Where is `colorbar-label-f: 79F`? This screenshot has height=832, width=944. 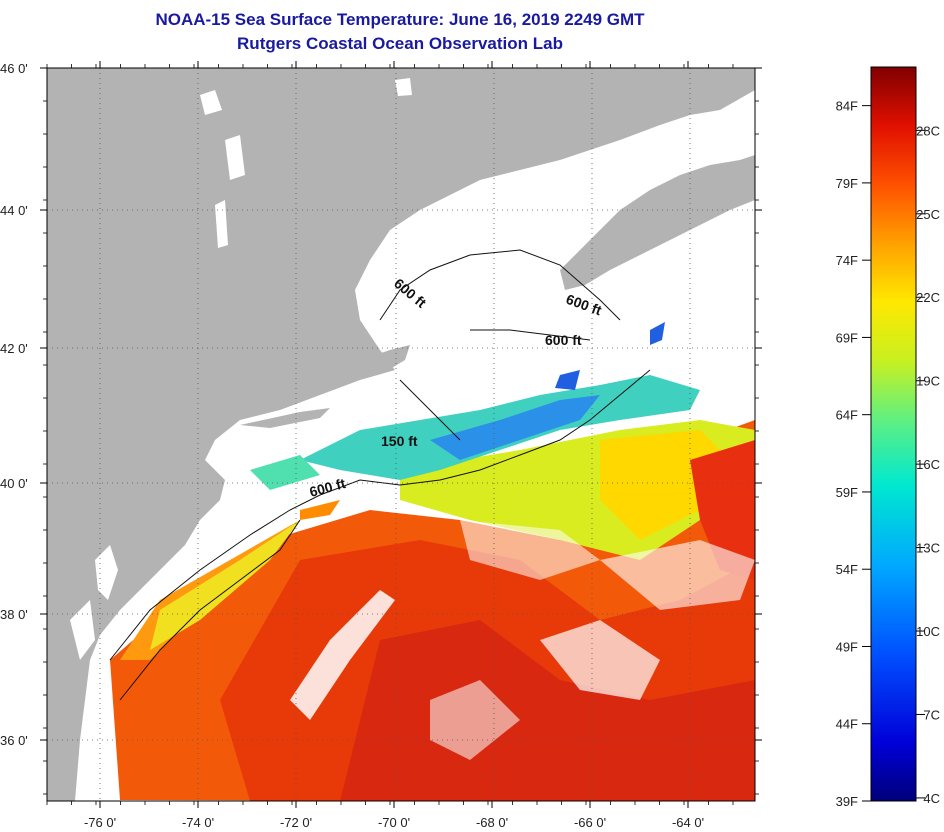 colorbar-label-f: 79F is located at coordinates (847, 183).